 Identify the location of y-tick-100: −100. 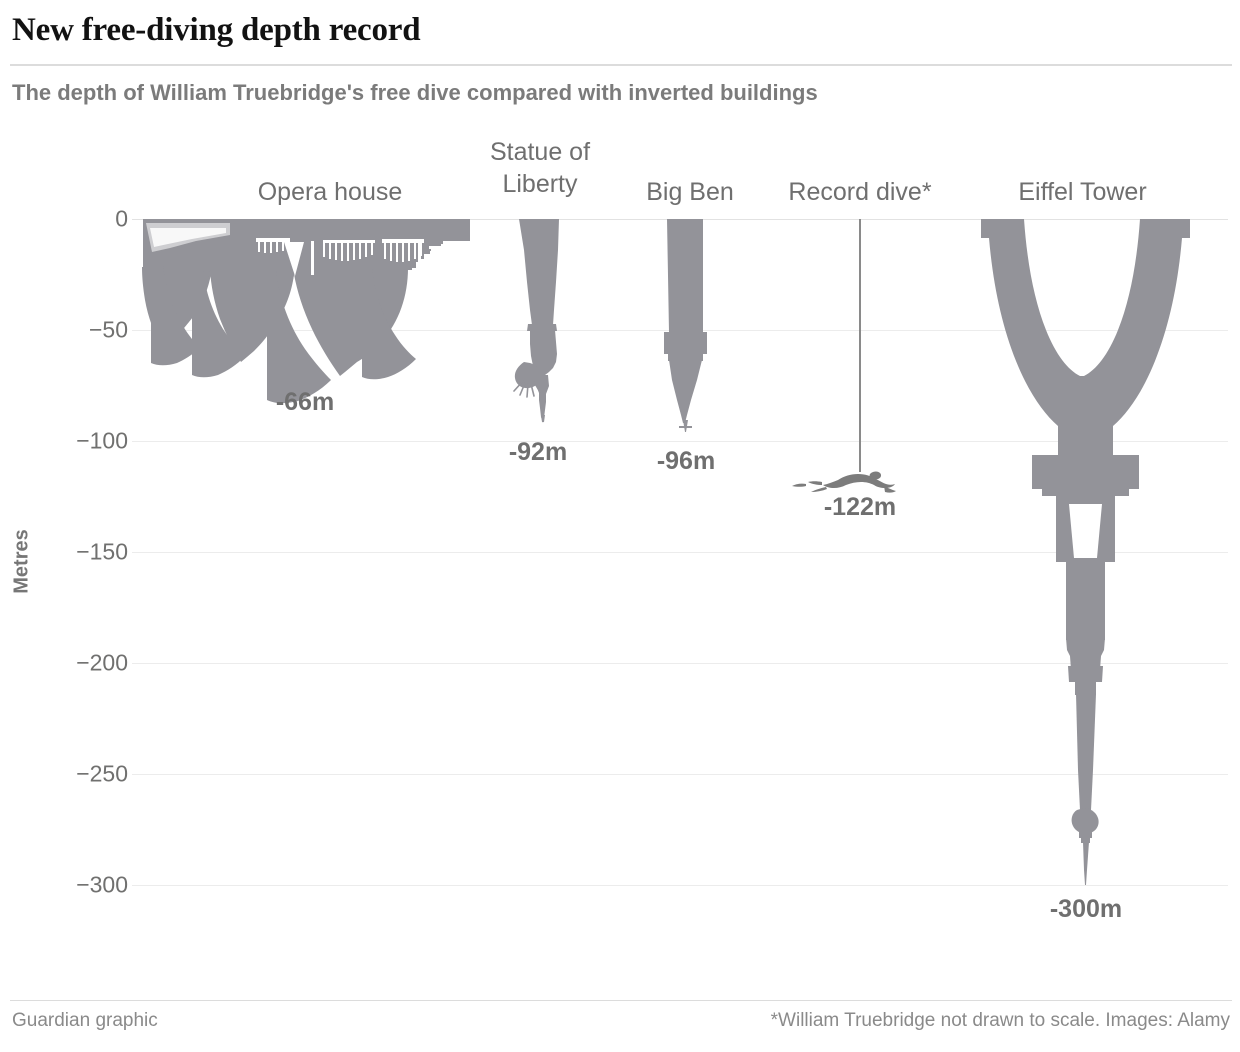
(102, 440).